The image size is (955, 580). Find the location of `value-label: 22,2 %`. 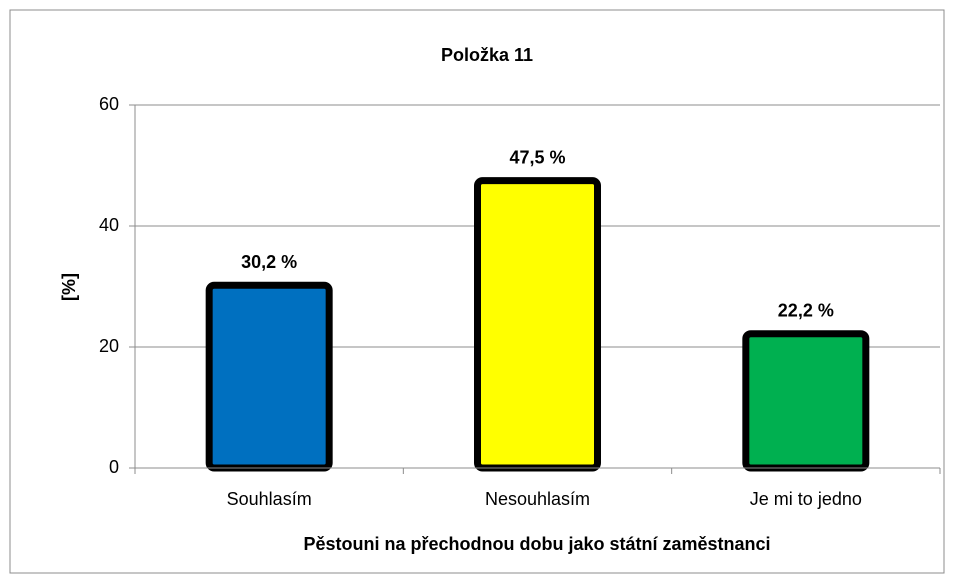

value-label: 22,2 % is located at coordinates (806, 310).